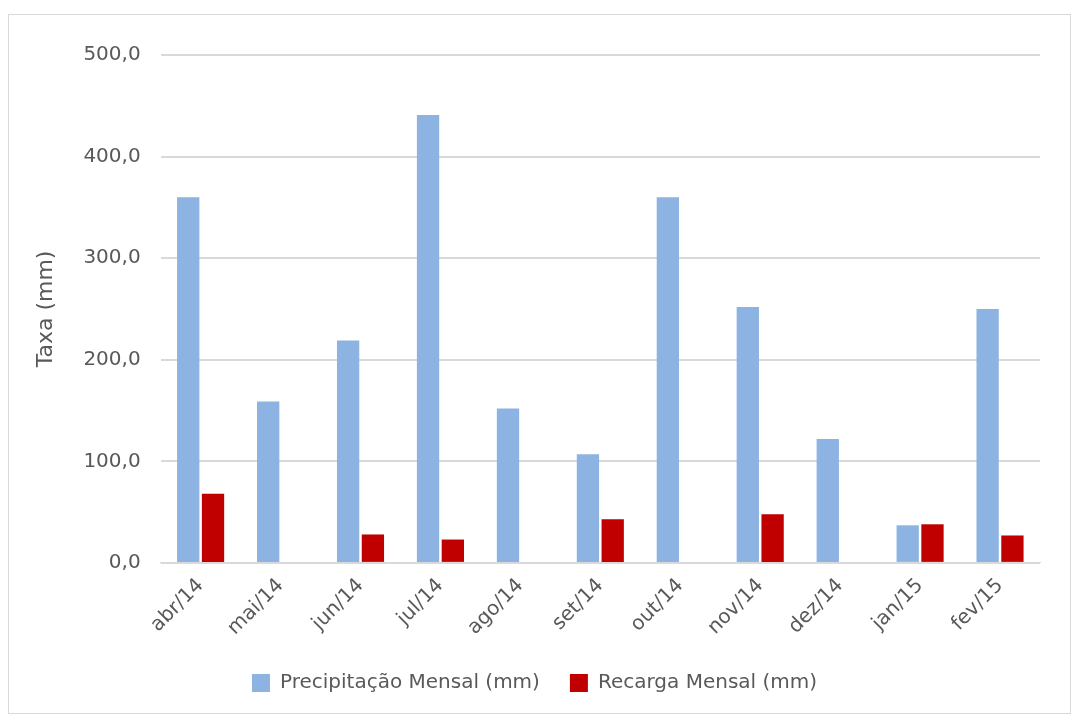  I want to click on legend-label: Recarga Mensal (mm), so click(707, 681).